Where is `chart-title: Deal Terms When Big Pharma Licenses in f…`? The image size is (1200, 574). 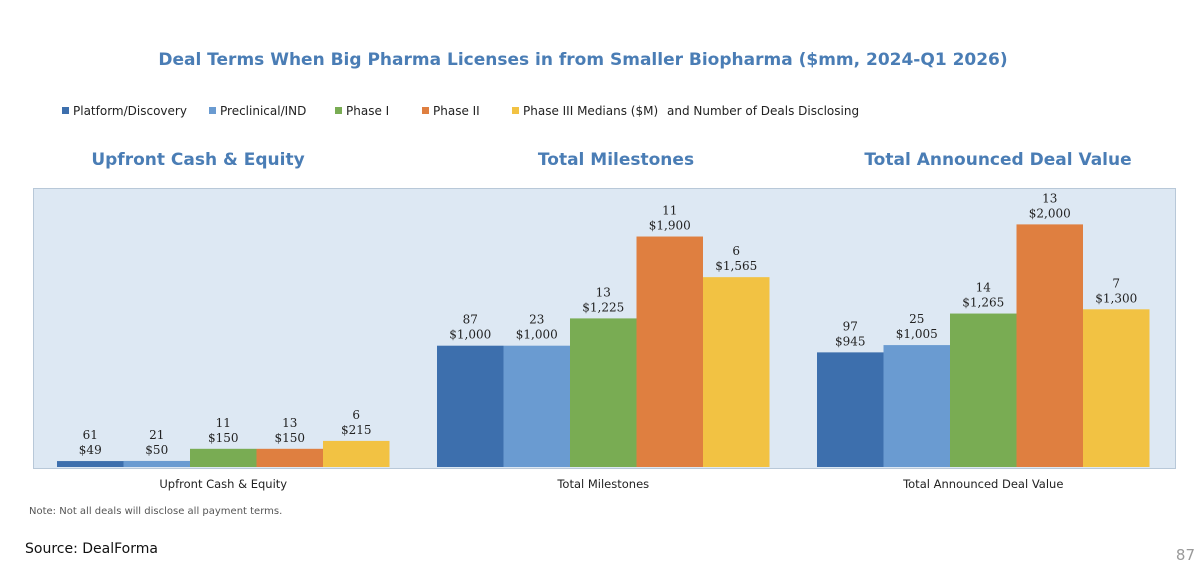
chart-title: Deal Terms When Big Pharma Licenses in f… is located at coordinates (583, 60).